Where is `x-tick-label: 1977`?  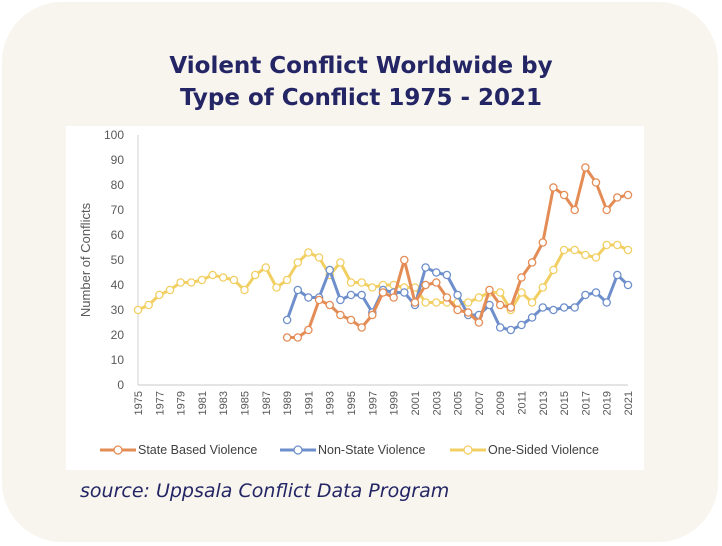
x-tick-label: 1977 is located at coordinates (160, 403).